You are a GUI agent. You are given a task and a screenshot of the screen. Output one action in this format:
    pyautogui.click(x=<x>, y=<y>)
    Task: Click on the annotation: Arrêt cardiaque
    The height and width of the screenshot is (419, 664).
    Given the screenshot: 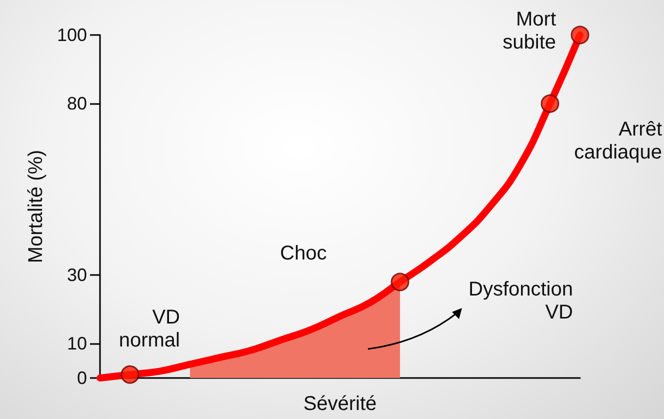 What is the action you would take?
    pyautogui.click(x=618, y=141)
    